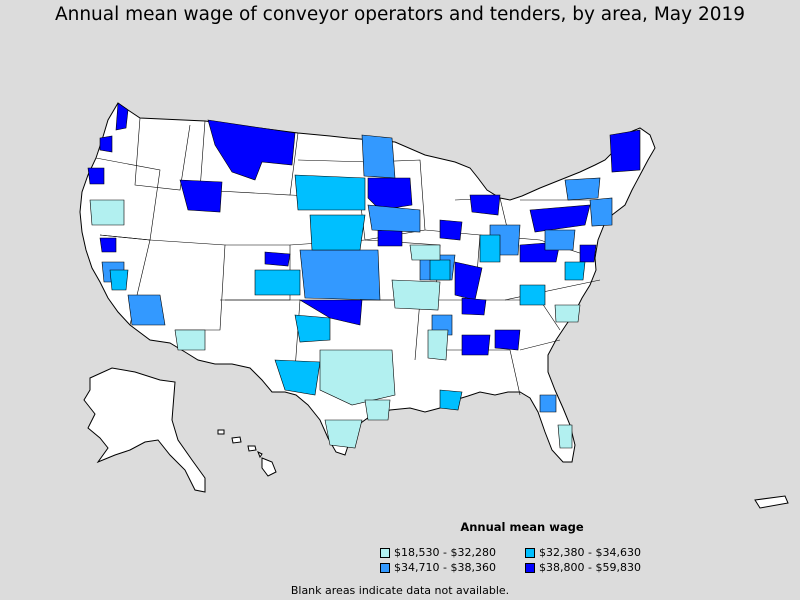 This screenshot has width=800, height=600. Describe the element at coordinates (590, 567) in the screenshot. I see `legend-label: $38,800 - $59,830` at that location.